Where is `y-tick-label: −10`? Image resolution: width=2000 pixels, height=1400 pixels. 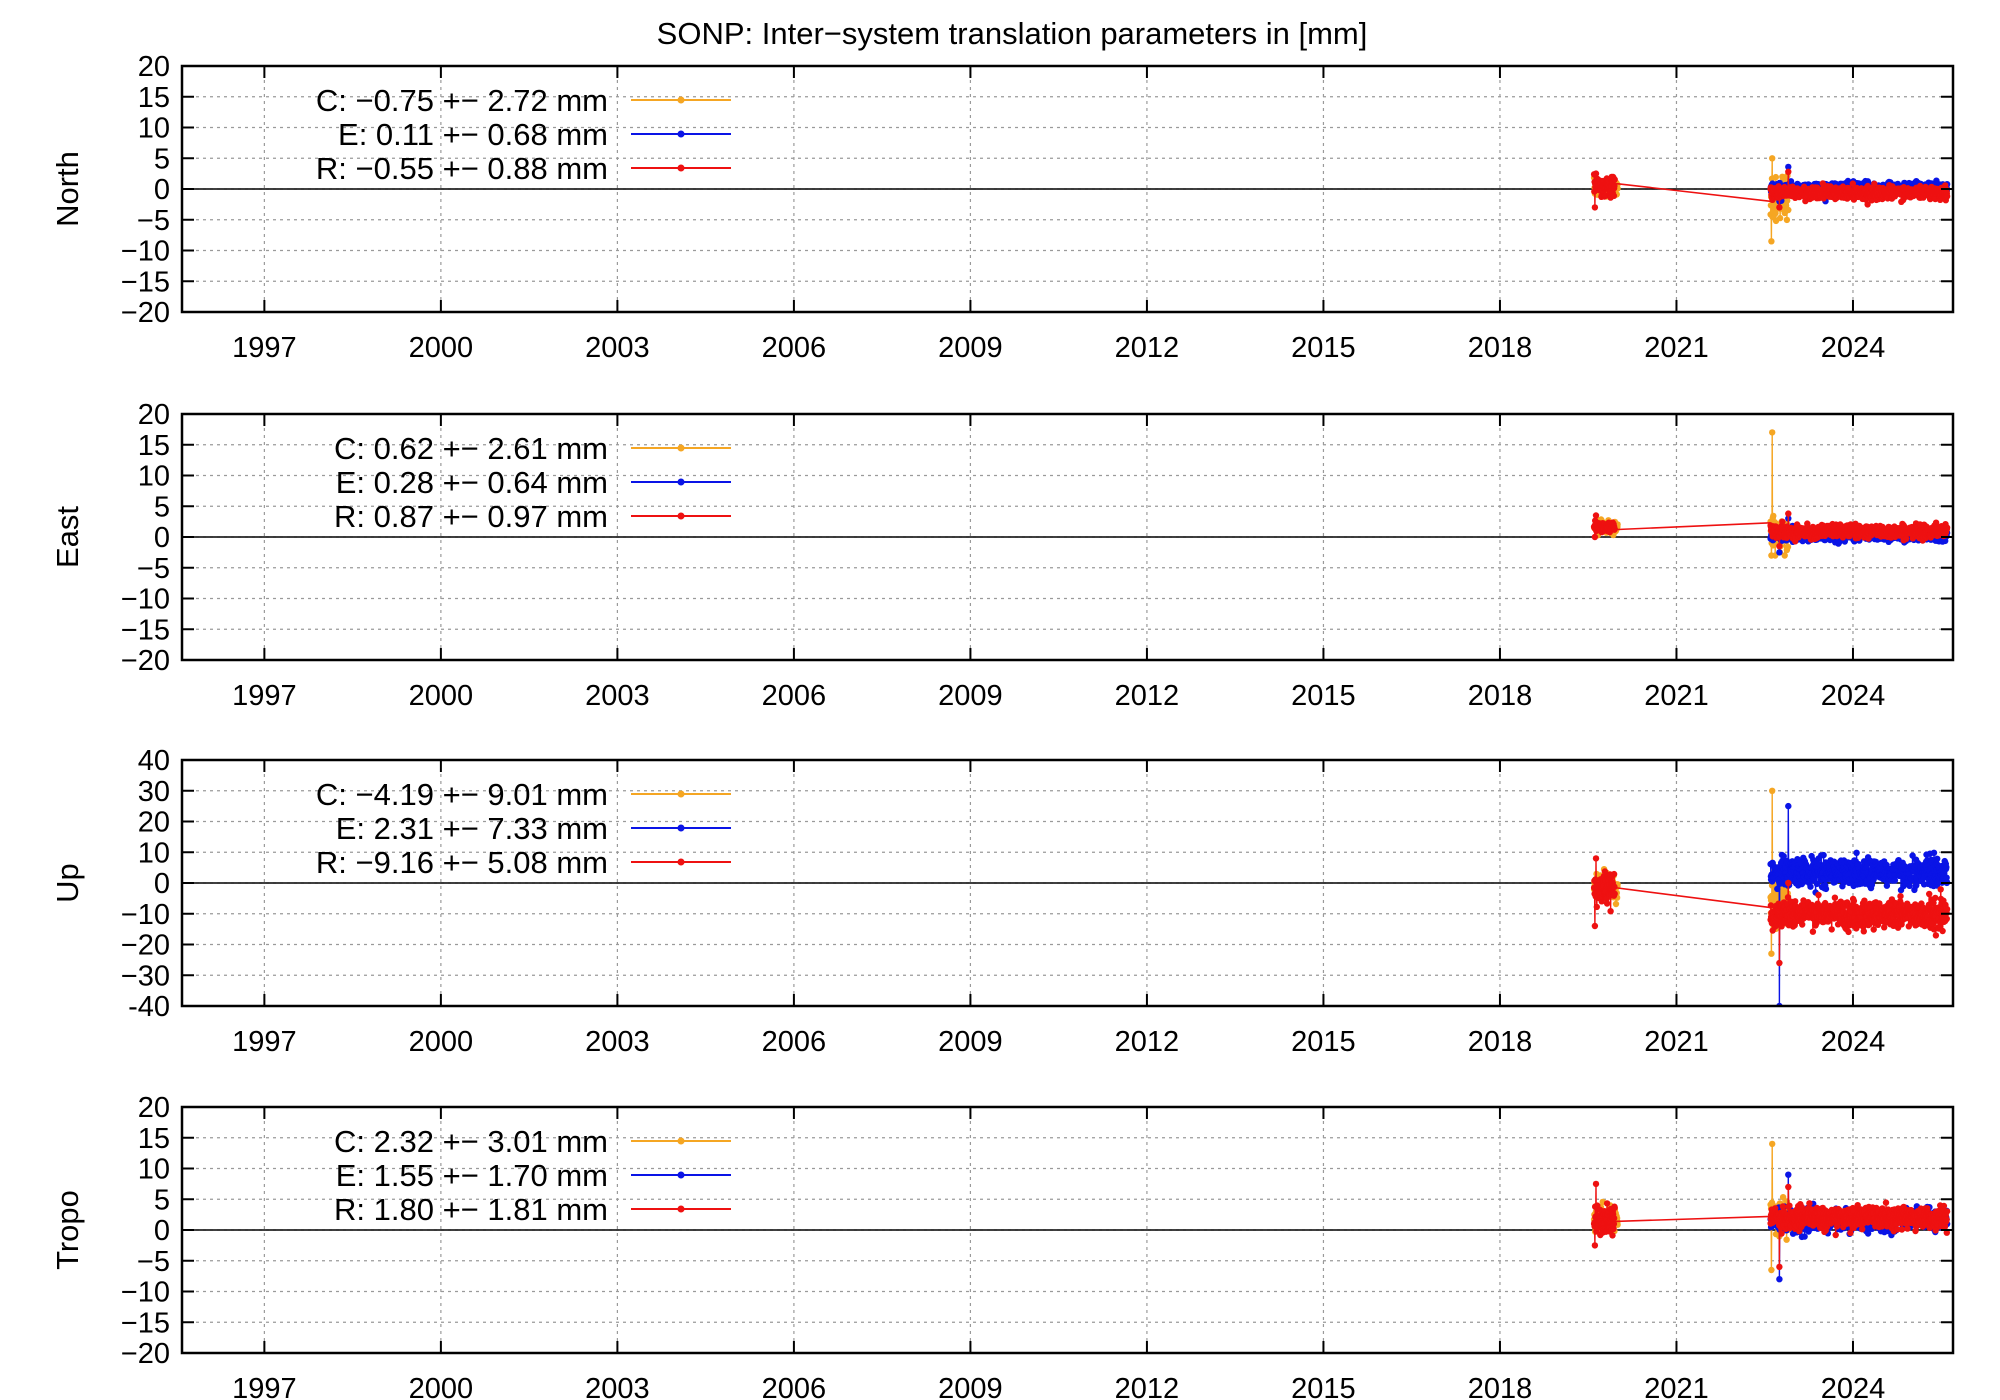
y-tick-label: −10 is located at coordinates (145, 915).